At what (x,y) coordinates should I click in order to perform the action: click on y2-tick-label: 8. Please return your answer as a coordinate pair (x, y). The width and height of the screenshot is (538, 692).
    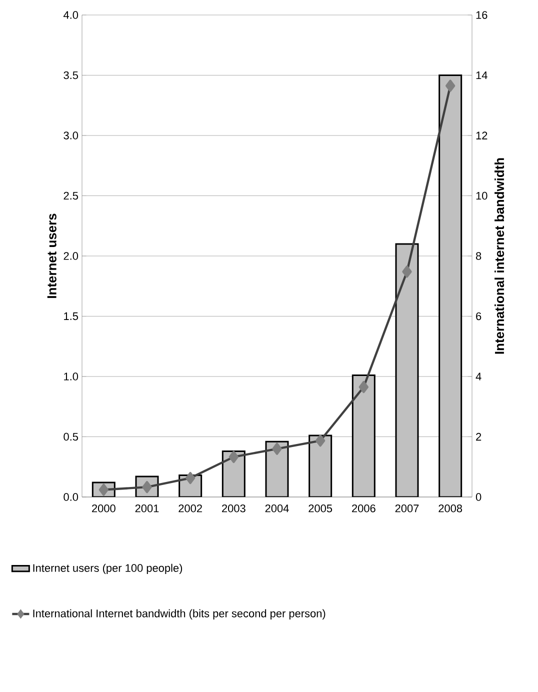
    Looking at the image, I should click on (479, 256).